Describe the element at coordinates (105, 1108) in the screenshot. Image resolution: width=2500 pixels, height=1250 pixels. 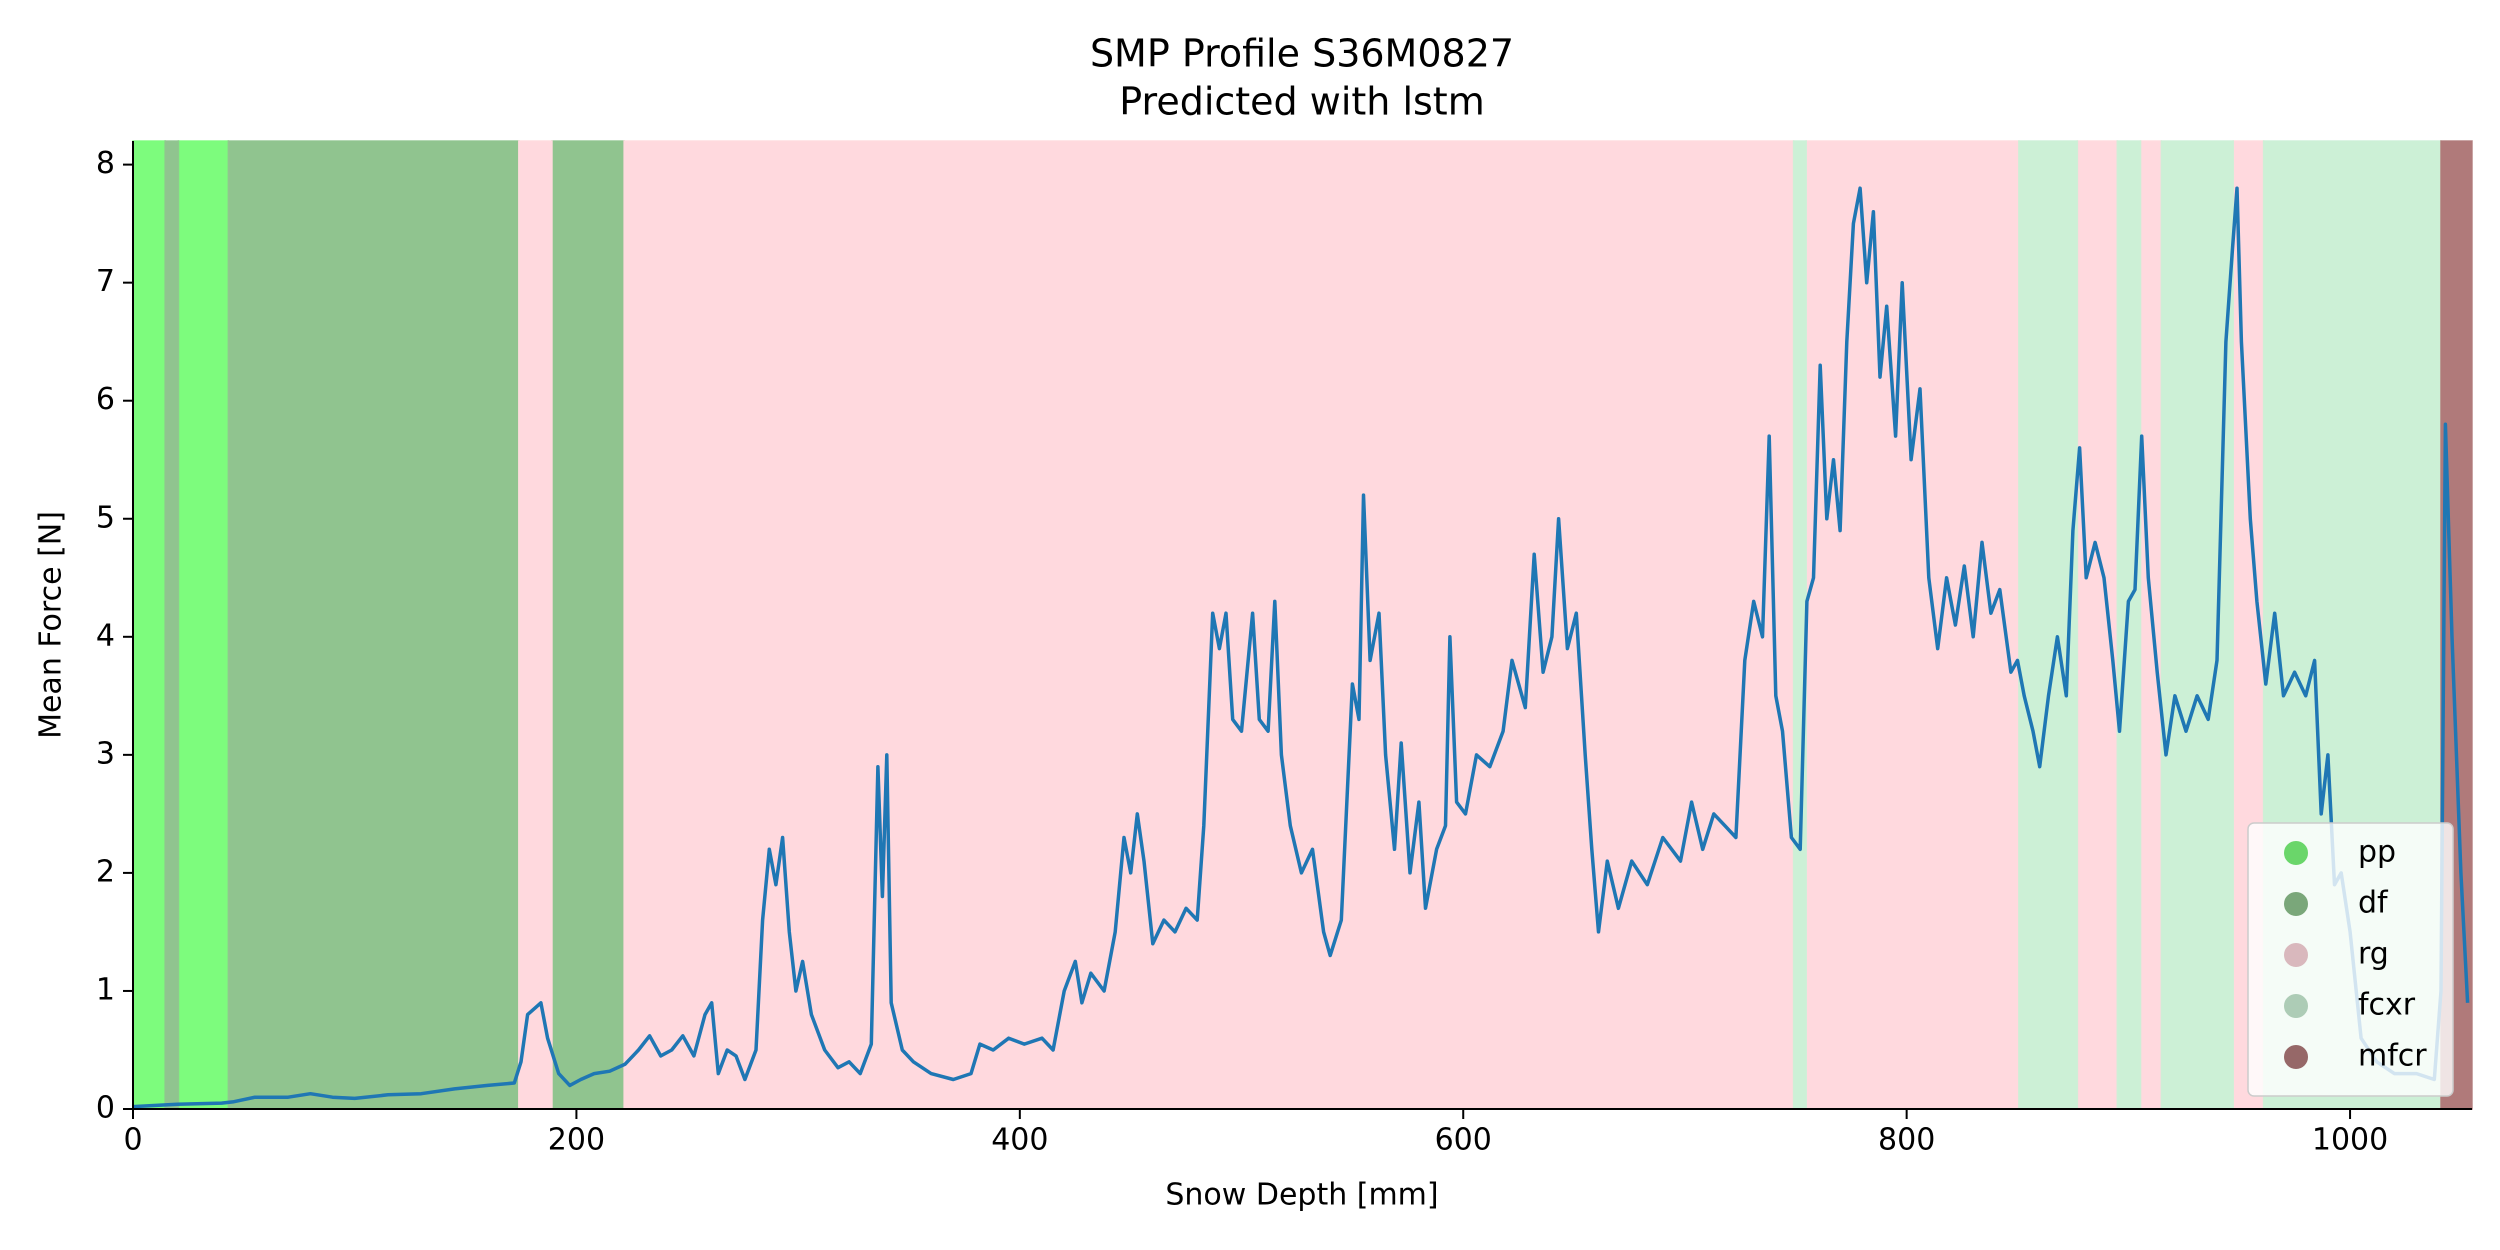
I see `y-tick-label: 0` at that location.